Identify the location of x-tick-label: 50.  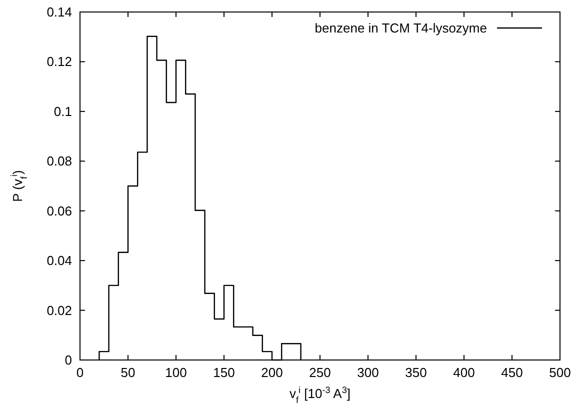
(128, 372).